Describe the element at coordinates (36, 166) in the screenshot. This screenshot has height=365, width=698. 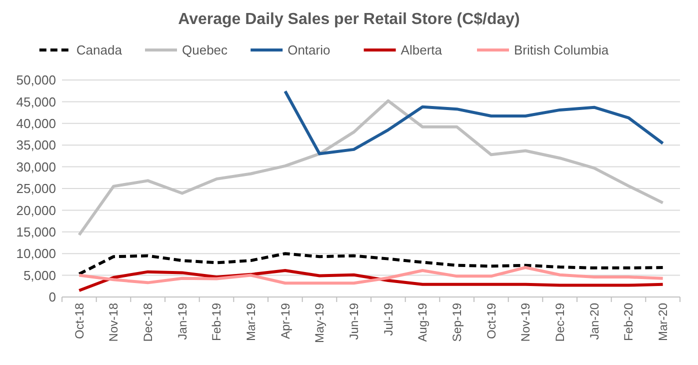
I see `y-tick-label: 30,000` at that location.